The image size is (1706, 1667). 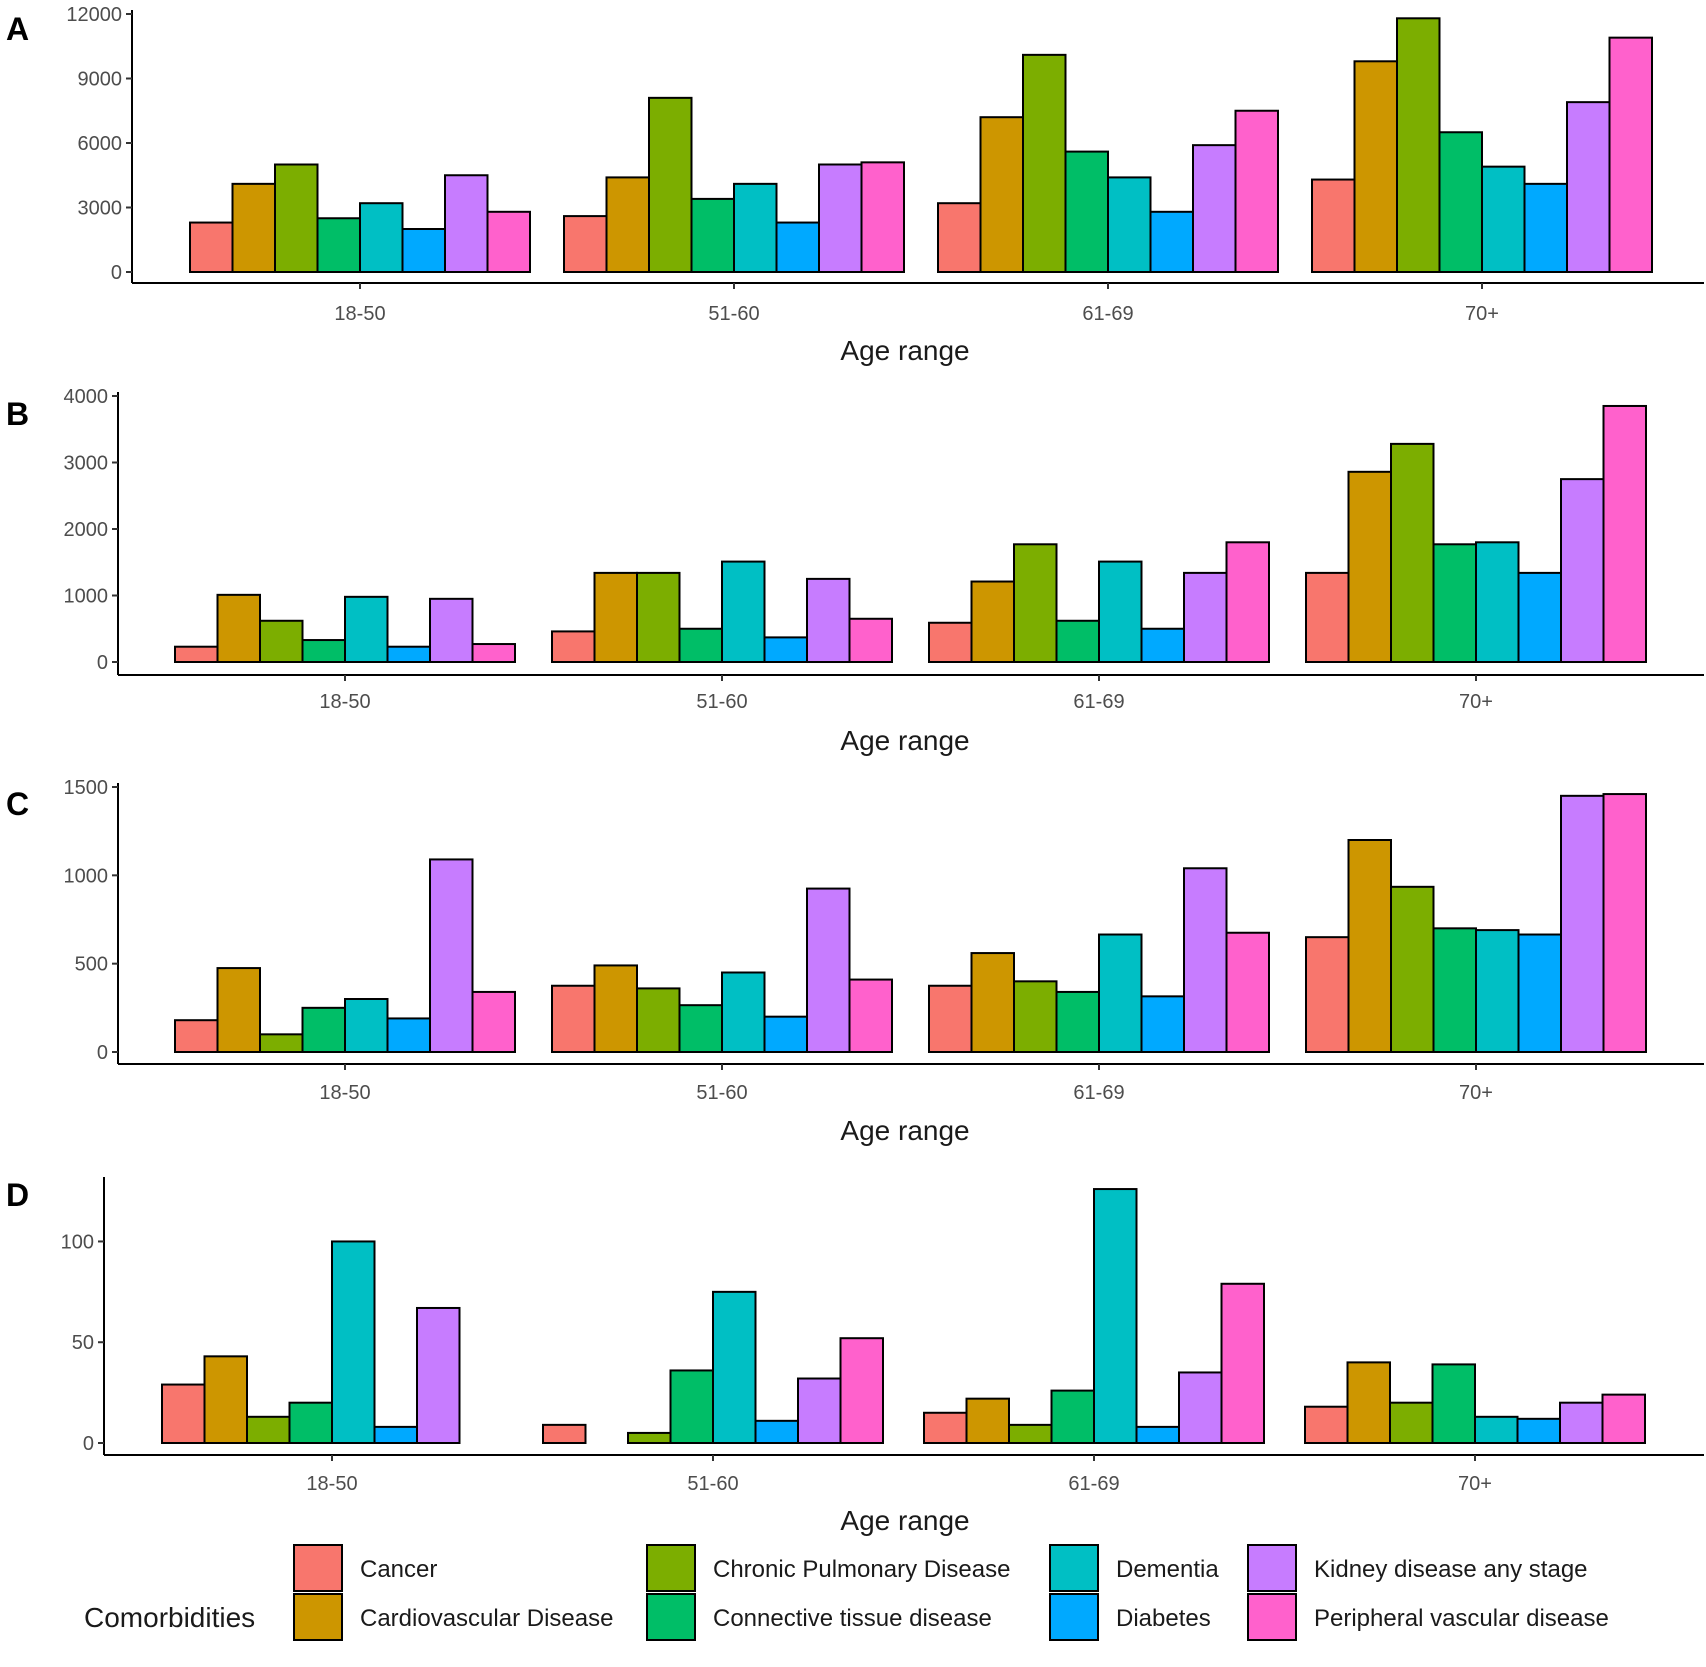 What do you see at coordinates (344, 702) in the screenshot?
I see `x-tick-label: 18-50` at bounding box center [344, 702].